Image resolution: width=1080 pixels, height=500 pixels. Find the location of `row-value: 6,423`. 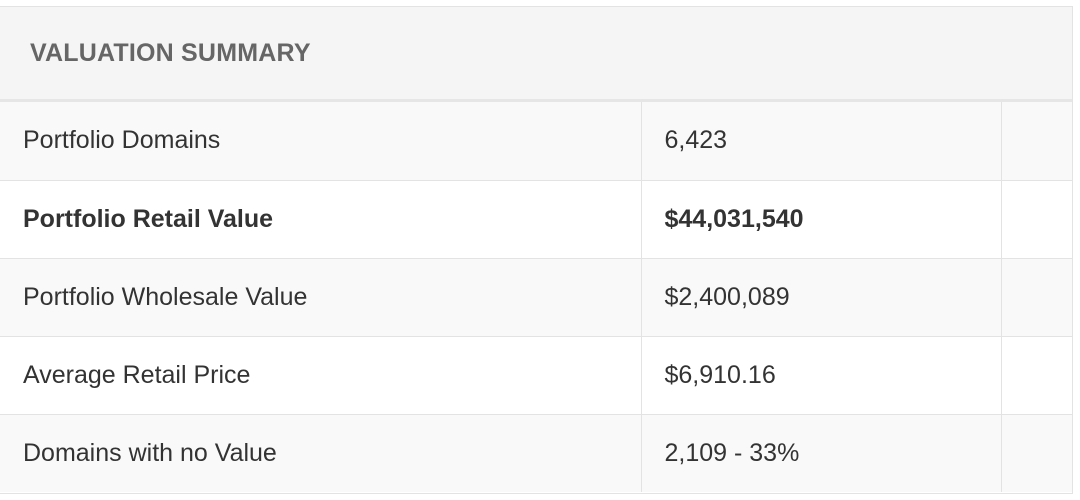

row-value: 6,423 is located at coordinates (821, 141).